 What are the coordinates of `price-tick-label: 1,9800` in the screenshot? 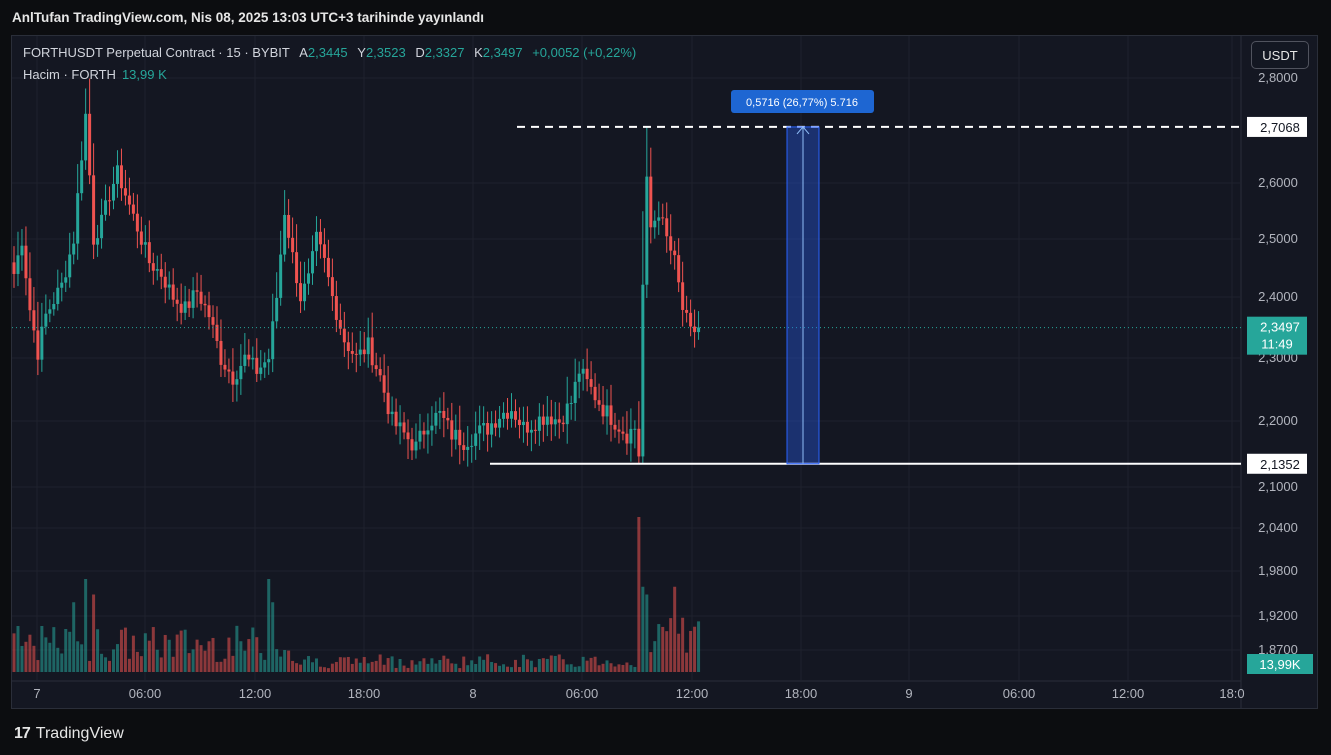 It's located at (1278, 570).